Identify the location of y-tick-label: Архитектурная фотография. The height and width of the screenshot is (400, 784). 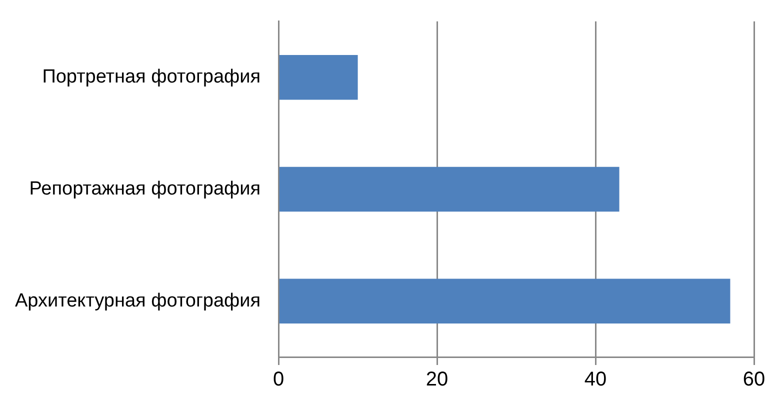
(137, 301).